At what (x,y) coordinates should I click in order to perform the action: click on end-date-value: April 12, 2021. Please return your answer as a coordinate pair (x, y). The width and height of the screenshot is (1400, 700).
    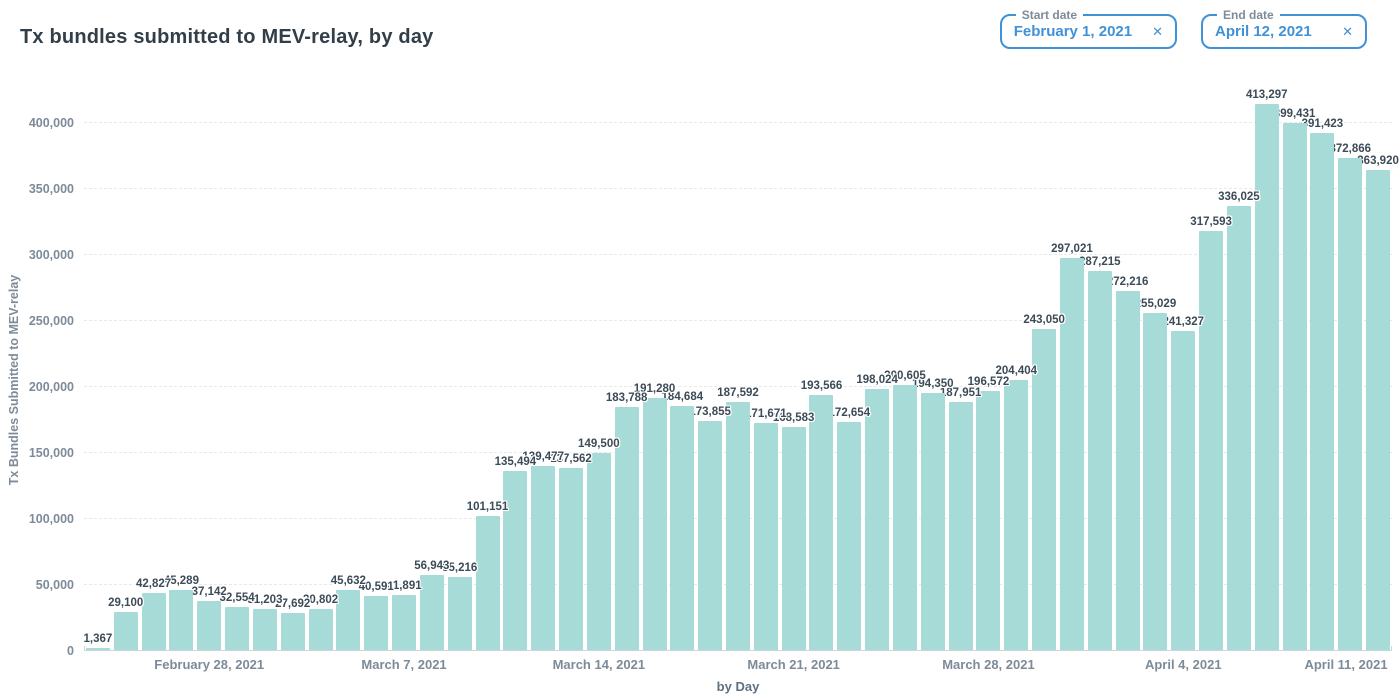
    Looking at the image, I should click on (1263, 31).